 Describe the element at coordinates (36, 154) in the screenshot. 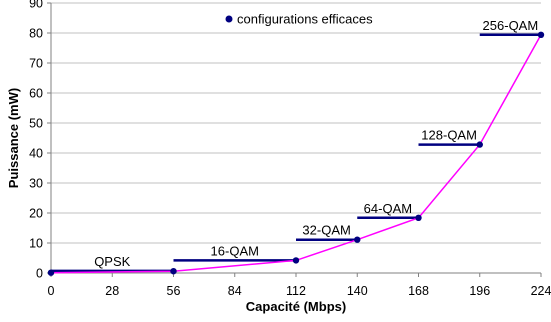

I see `y-tick-label: 40` at that location.